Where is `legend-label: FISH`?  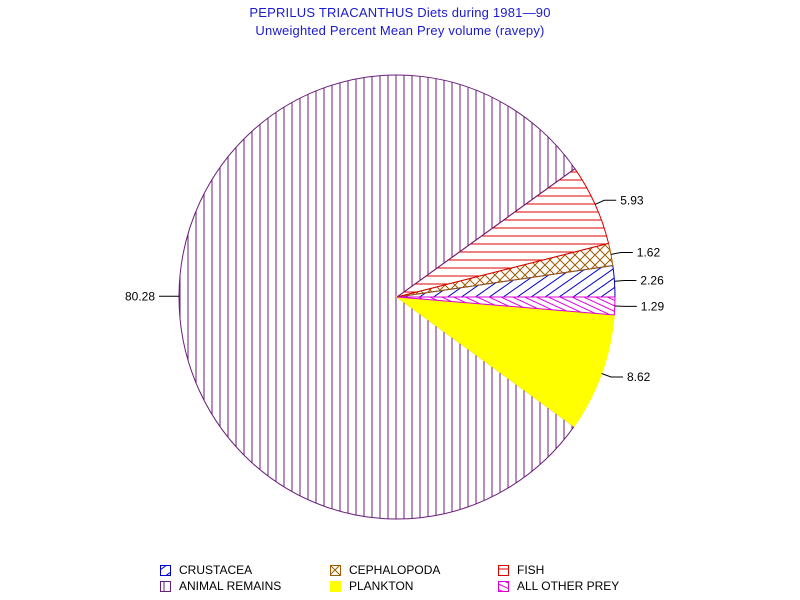 legend-label: FISH is located at coordinates (531, 570).